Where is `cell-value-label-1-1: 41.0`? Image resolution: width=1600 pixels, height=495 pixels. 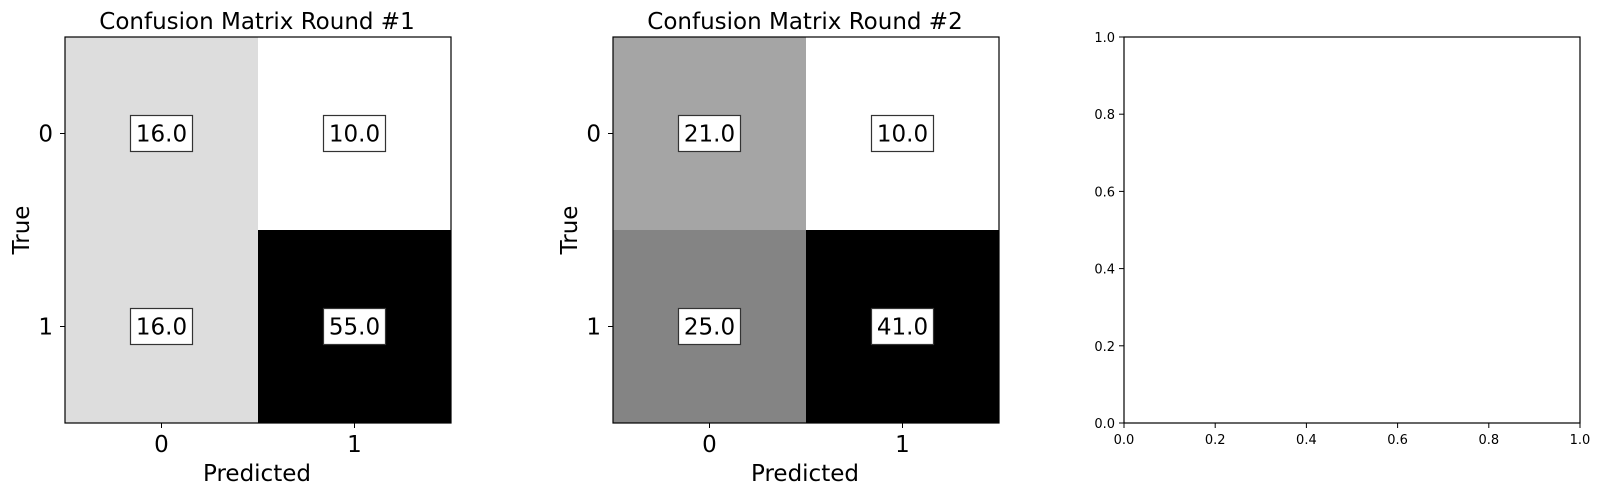 cell-value-label-1-1: 41.0 is located at coordinates (902, 328).